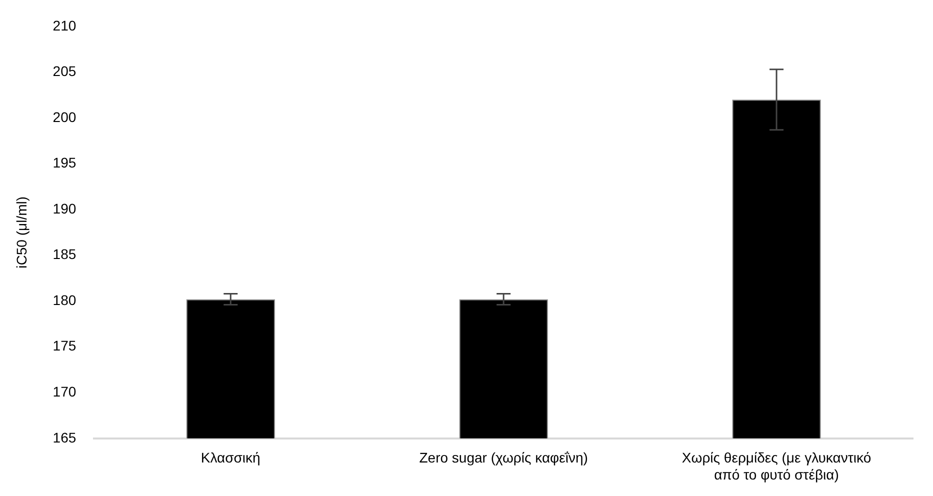 This screenshot has width=933, height=496. What do you see at coordinates (64, 254) in the screenshot?
I see `y-tick-label: 185` at bounding box center [64, 254].